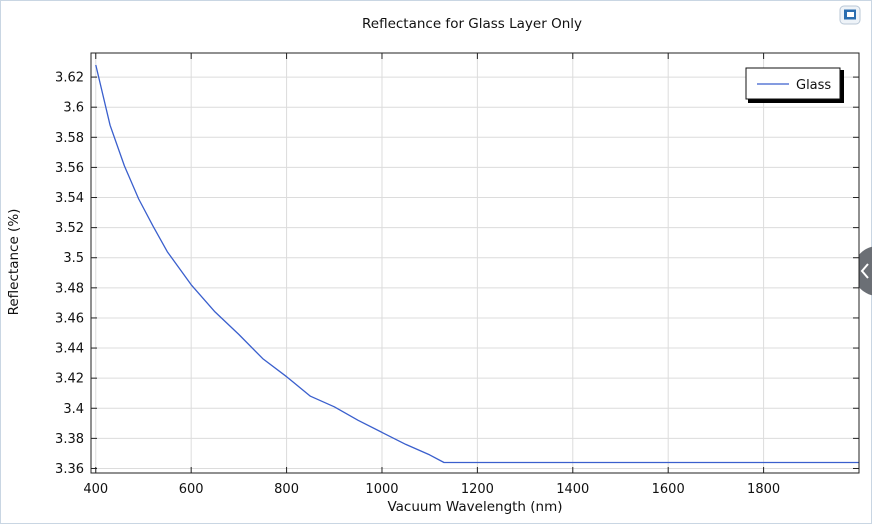 The height and width of the screenshot is (525, 872). Describe the element at coordinates (794, 85) in the screenshot. I see `legend: Glass` at that location.